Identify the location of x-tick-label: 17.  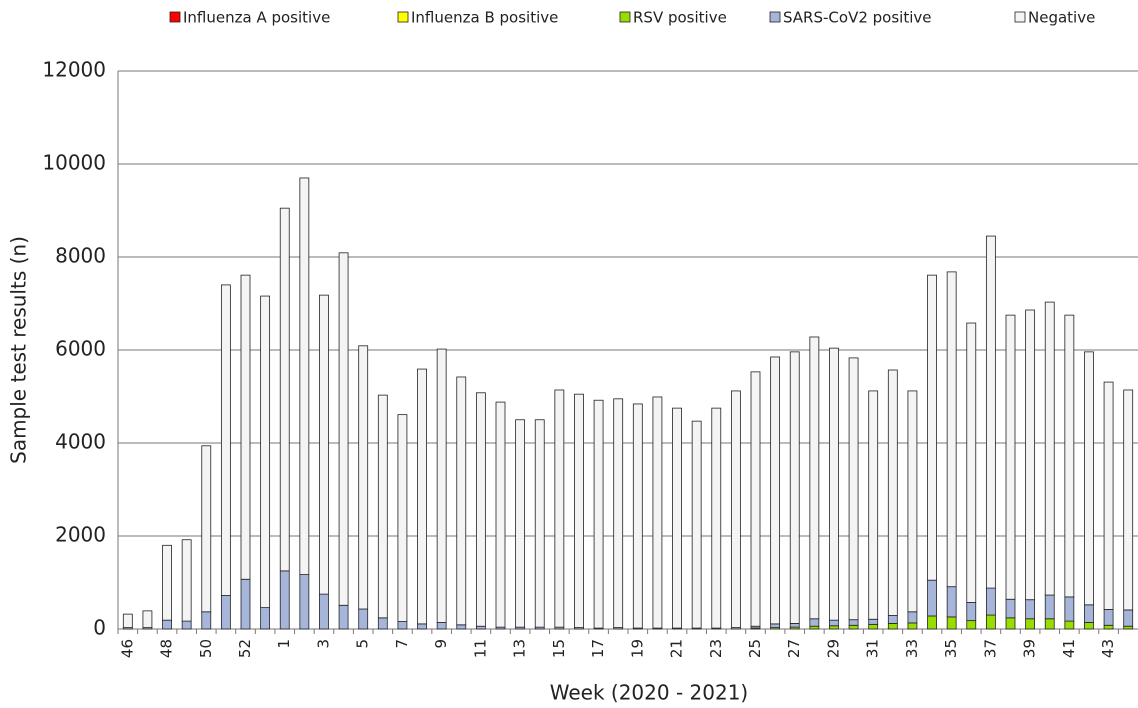
(598, 648).